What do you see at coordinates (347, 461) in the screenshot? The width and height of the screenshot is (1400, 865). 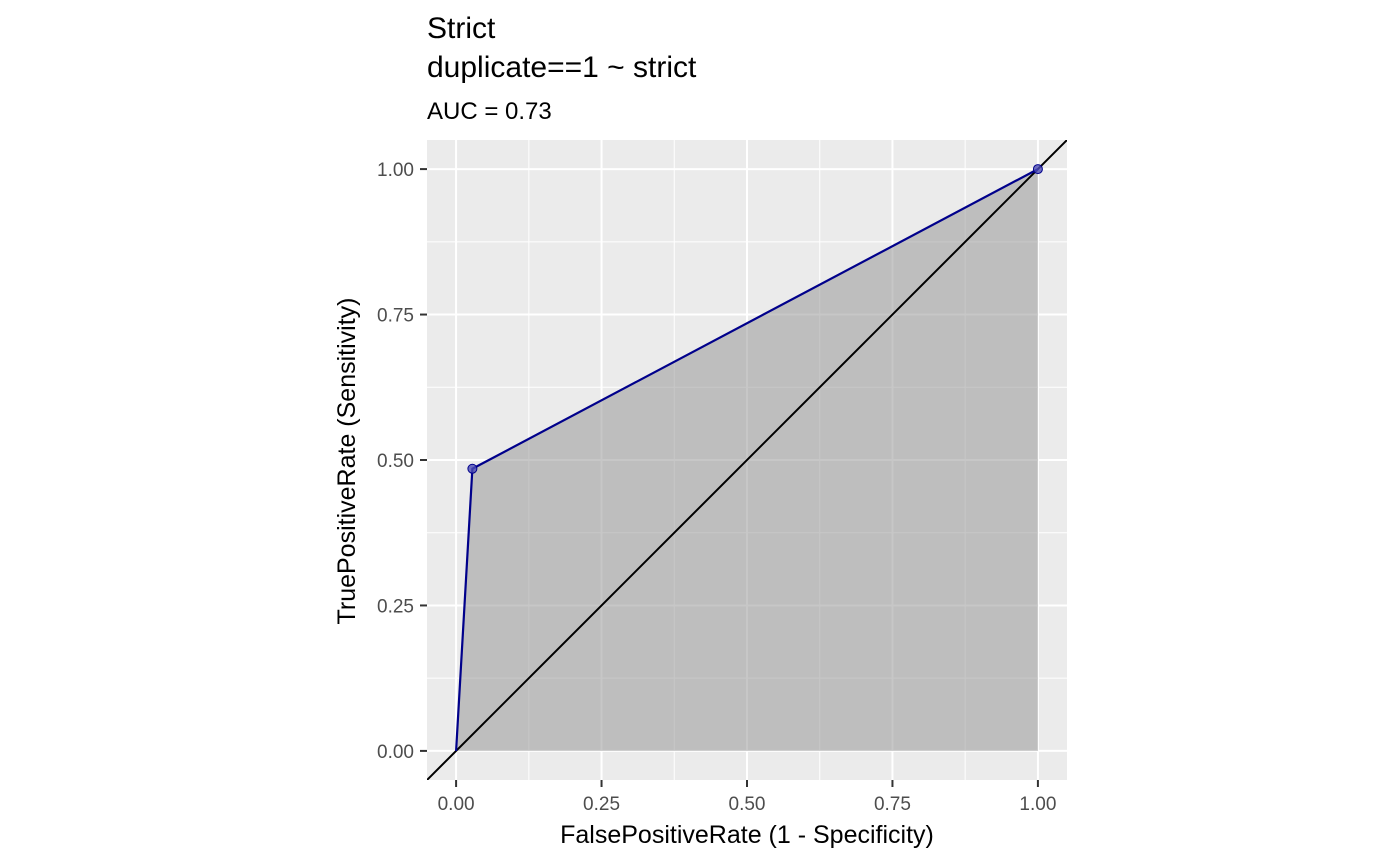 I see `y-axis-title: TruePositiveRate (Sensitivity)` at bounding box center [347, 461].